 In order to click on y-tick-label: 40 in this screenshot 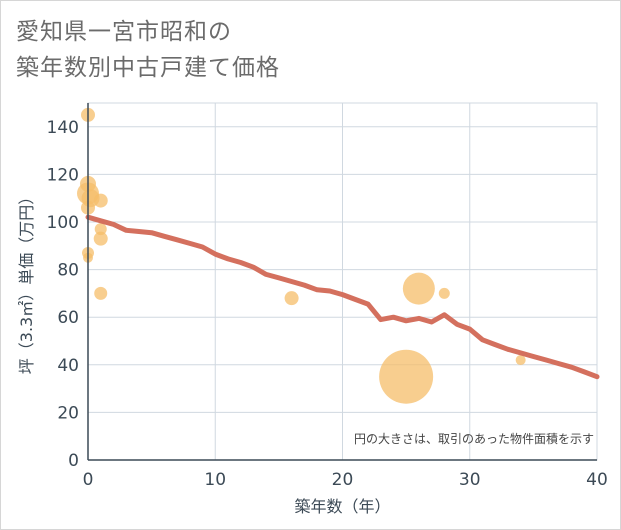, I will do `click(68, 366)`.